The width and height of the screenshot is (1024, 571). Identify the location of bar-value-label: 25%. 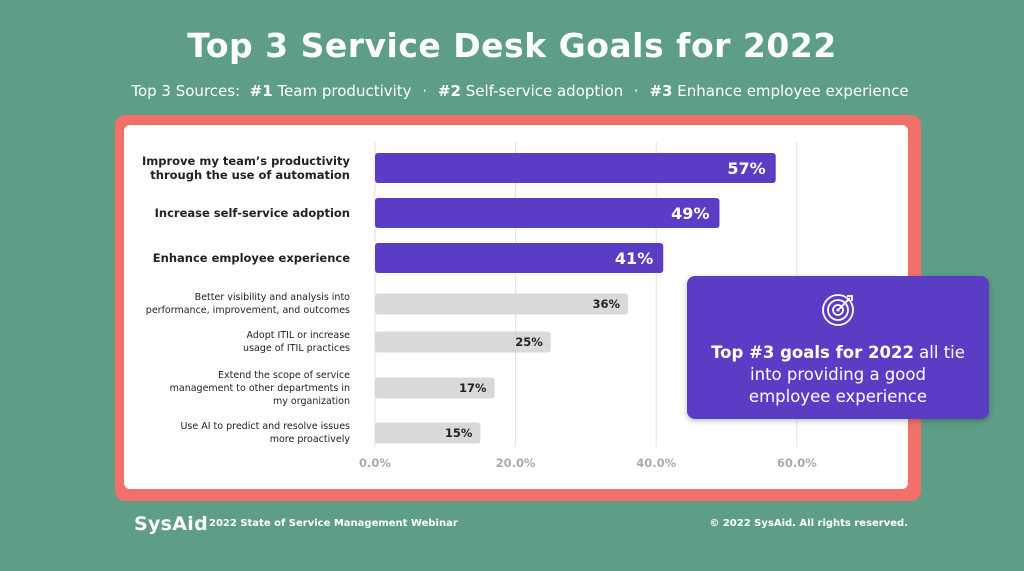
(529, 342).